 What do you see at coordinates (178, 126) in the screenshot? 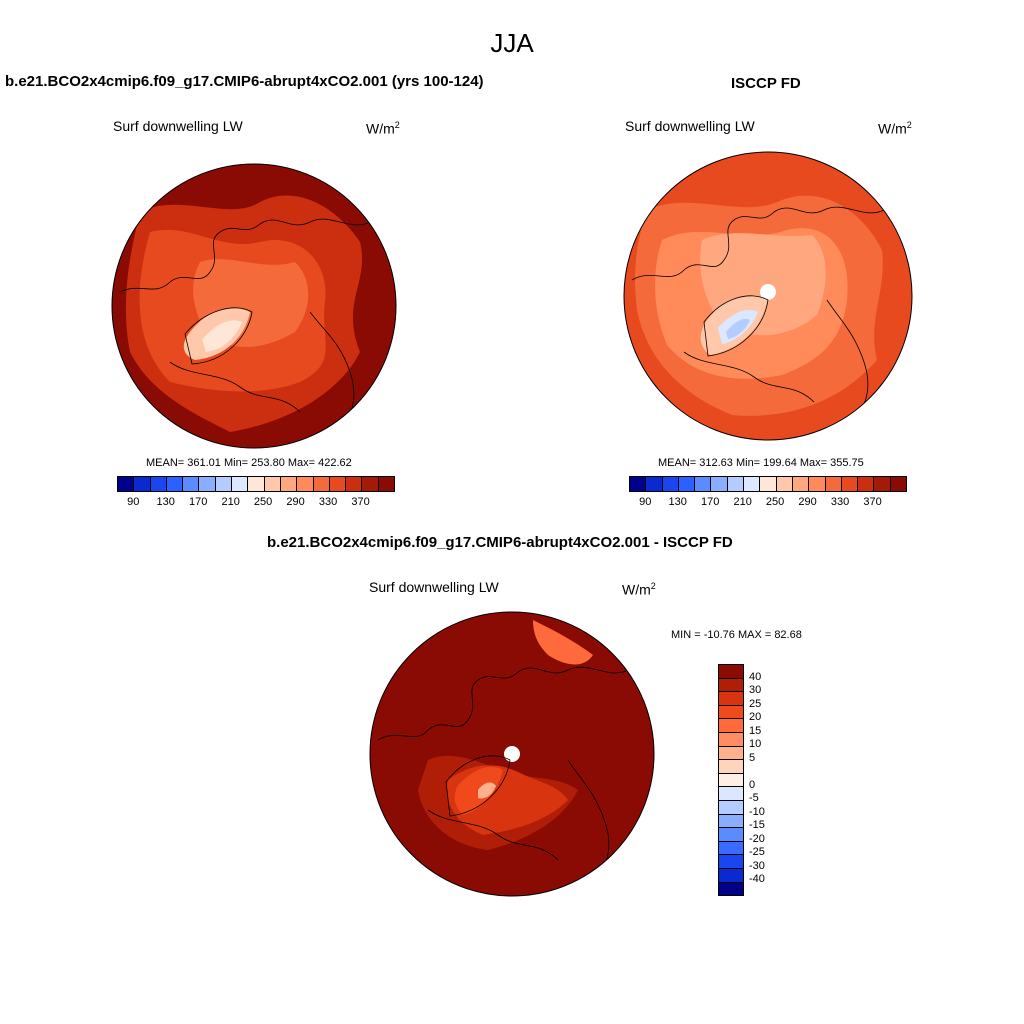
I see `model-field-label: Surf downwelling LW` at bounding box center [178, 126].